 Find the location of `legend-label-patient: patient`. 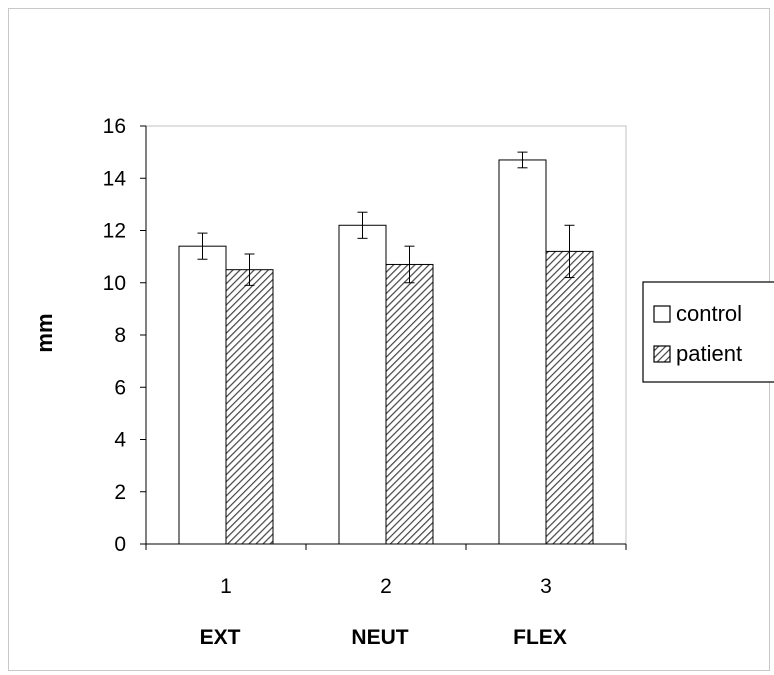

legend-label-patient: patient is located at coordinates (709, 353).